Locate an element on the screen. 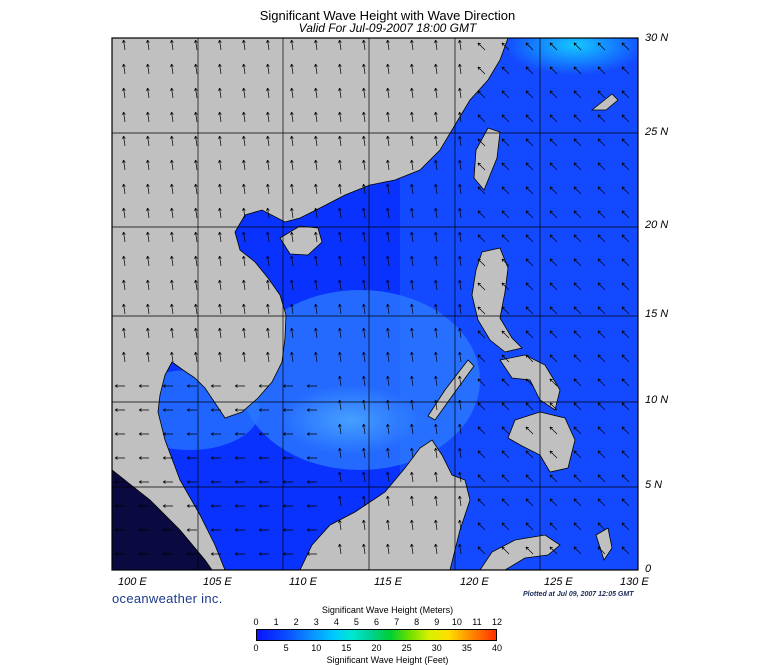 The height and width of the screenshot is (665, 775). colorbar-feet-title: Significant Wave Height (Feet) is located at coordinates (387, 660).